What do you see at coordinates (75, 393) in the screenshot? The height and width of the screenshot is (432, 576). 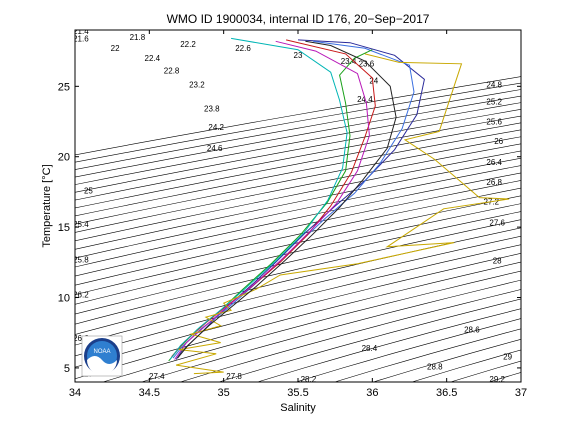 I see `x-tick-label: 34` at bounding box center [75, 393].